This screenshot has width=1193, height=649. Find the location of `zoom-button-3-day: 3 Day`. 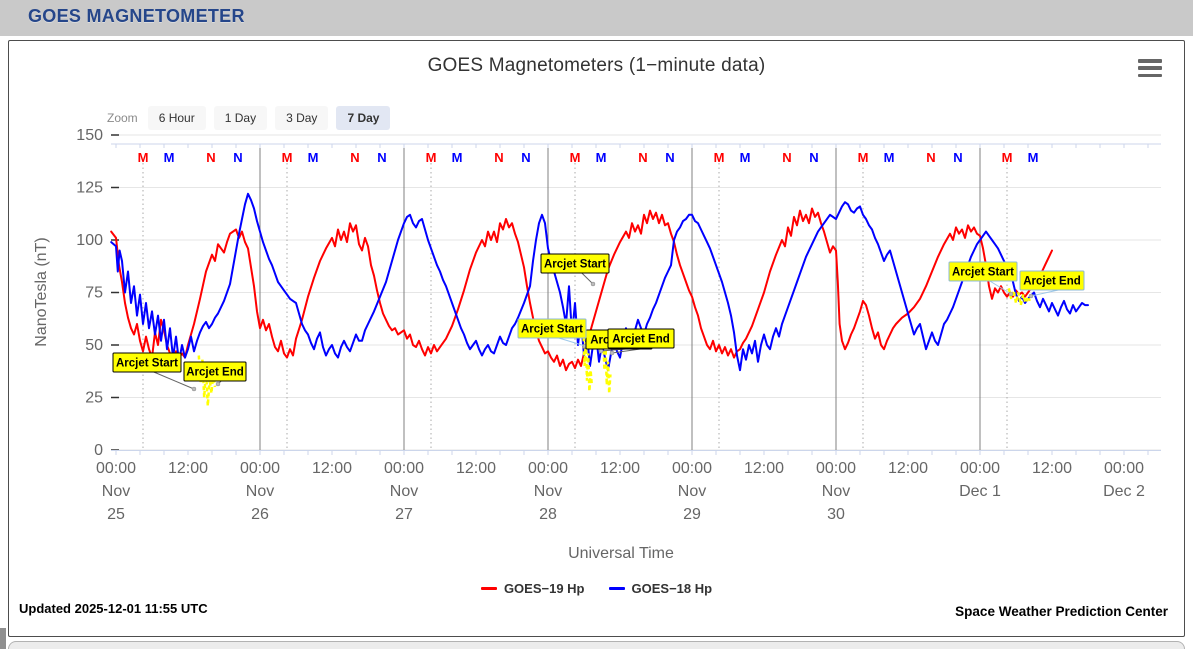

zoom-button-3-day: 3 Day is located at coordinates (302, 118).